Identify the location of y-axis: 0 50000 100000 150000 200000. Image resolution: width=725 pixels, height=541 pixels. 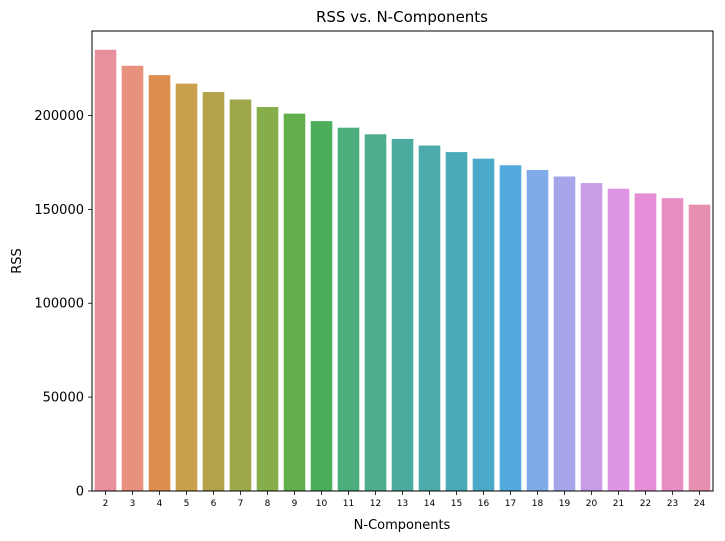
(63, 304).